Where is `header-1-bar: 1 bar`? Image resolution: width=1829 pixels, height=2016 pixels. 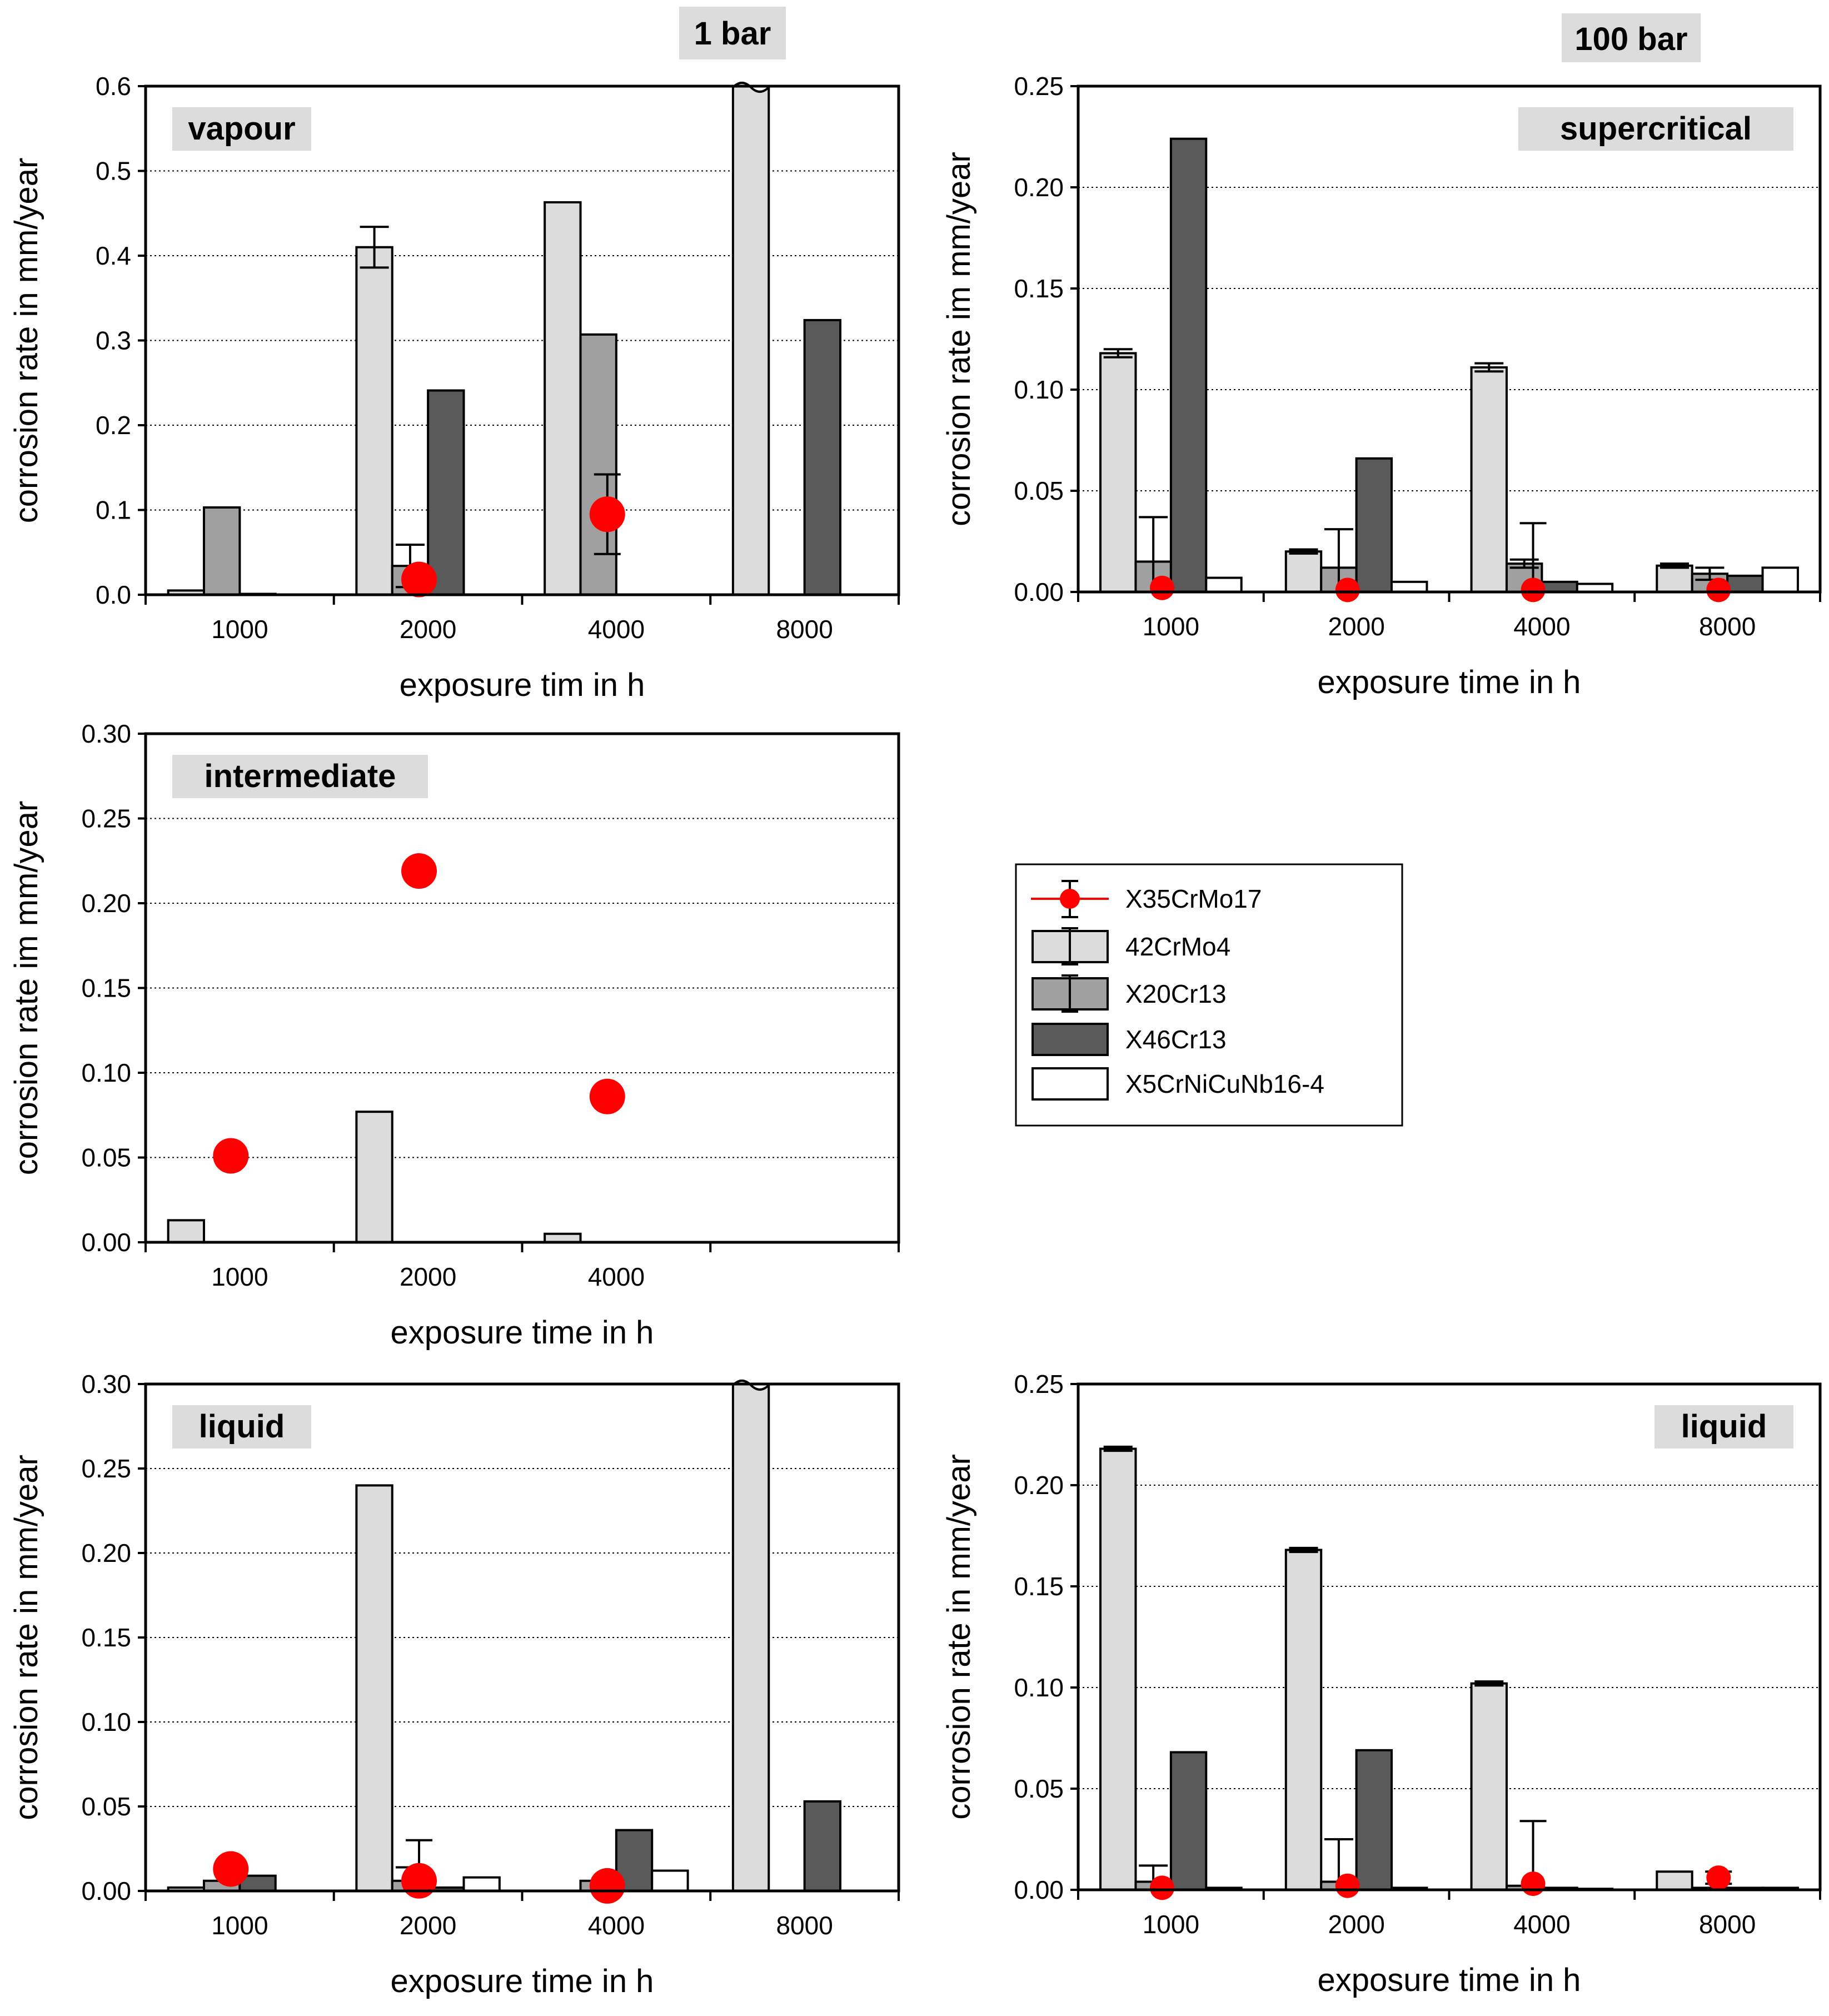 header-1-bar: 1 bar is located at coordinates (733, 33).